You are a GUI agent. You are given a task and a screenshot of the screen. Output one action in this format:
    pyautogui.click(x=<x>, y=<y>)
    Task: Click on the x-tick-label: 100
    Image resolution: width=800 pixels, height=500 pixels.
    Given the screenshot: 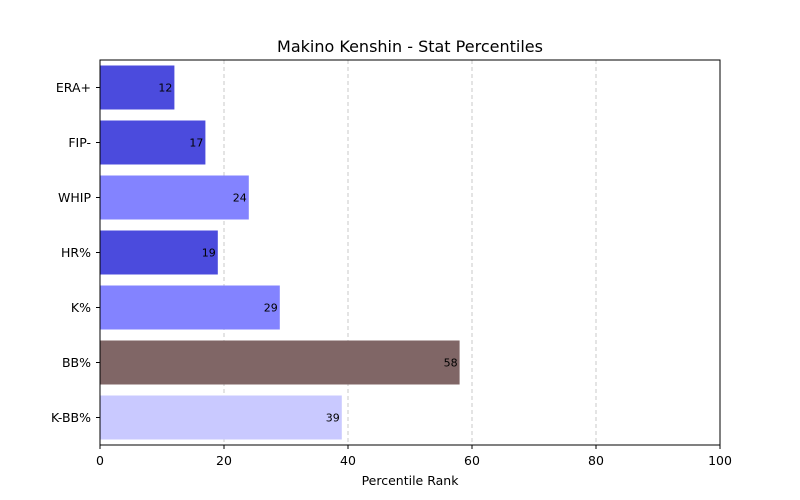 What is the action you would take?
    pyautogui.click(x=720, y=460)
    